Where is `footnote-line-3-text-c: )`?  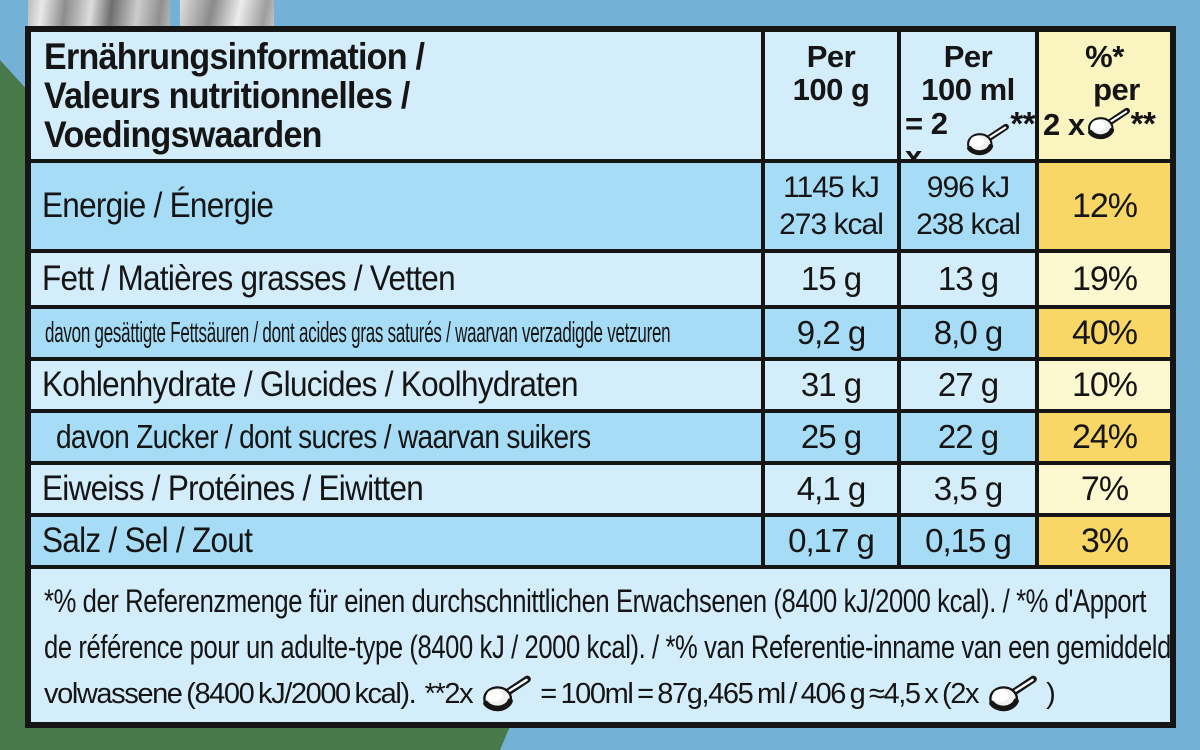
footnote-line-3-text-c: ) is located at coordinates (1051, 693).